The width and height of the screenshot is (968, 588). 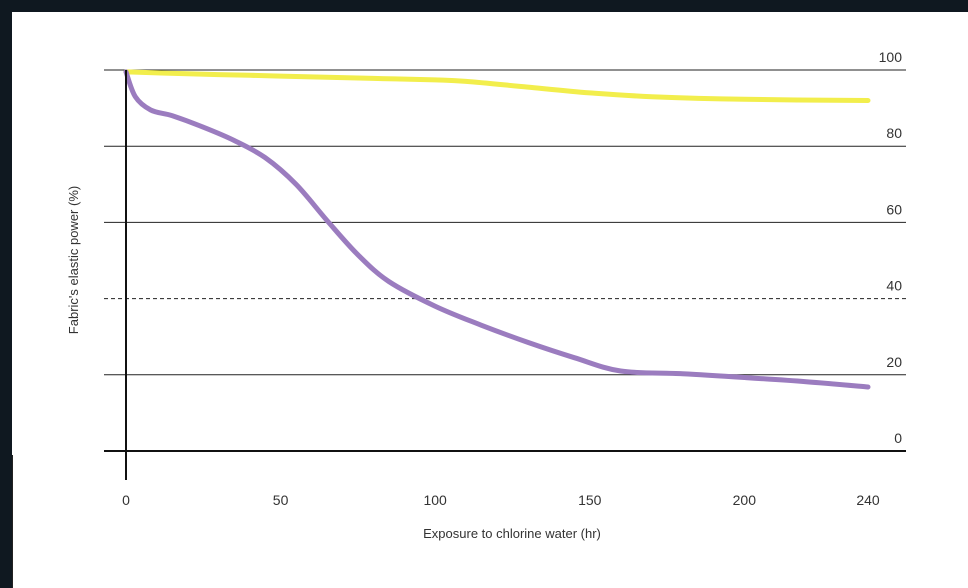 I want to click on dark-left-border, so click(x=6, y=227).